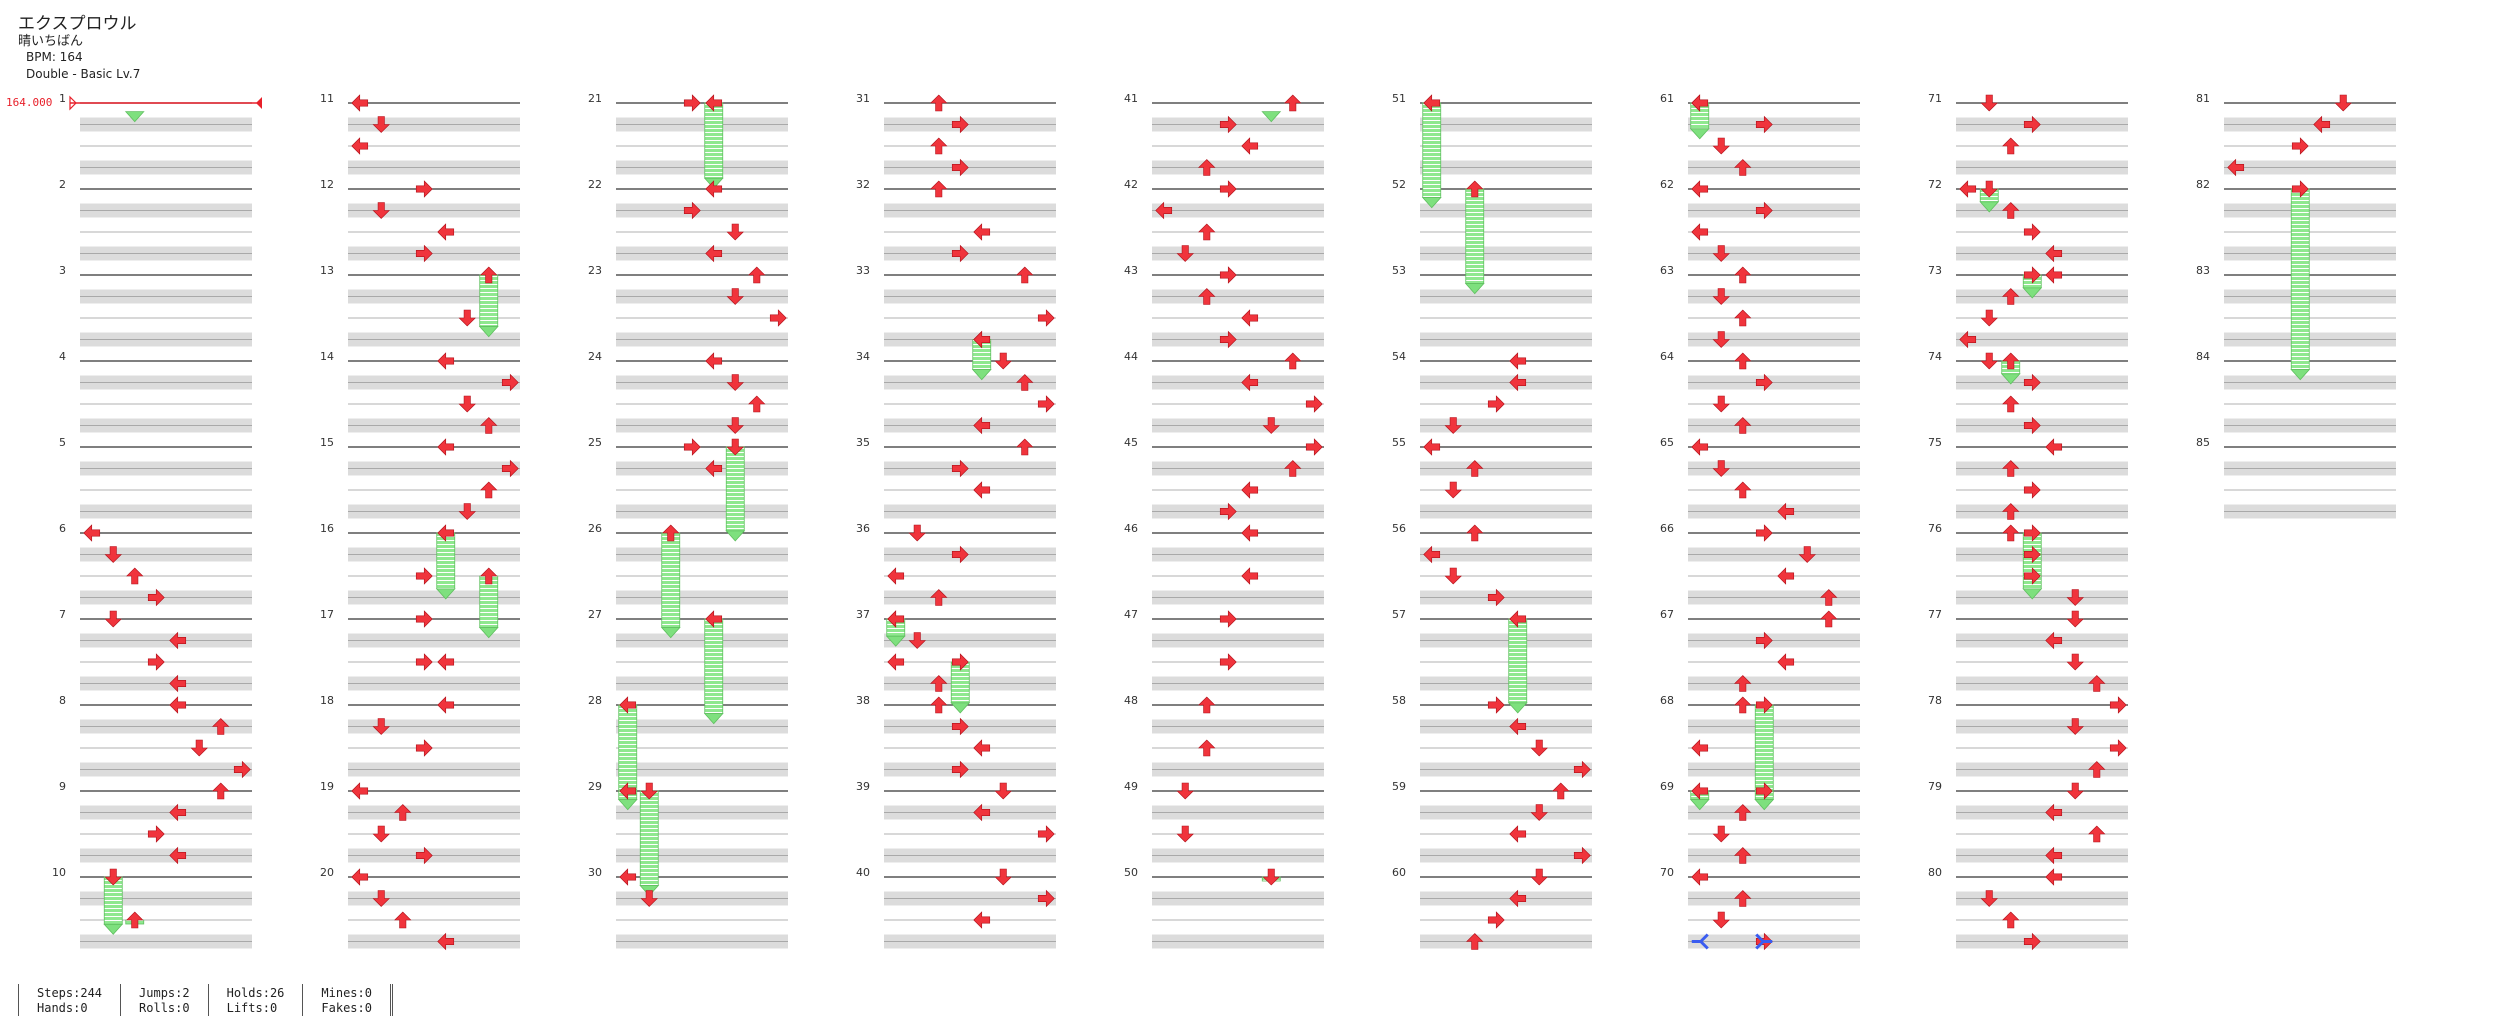 The width and height of the screenshot is (2516, 1024). Describe the element at coordinates (1492, 219) in the screenshot. I see `measure-52: 52` at that location.